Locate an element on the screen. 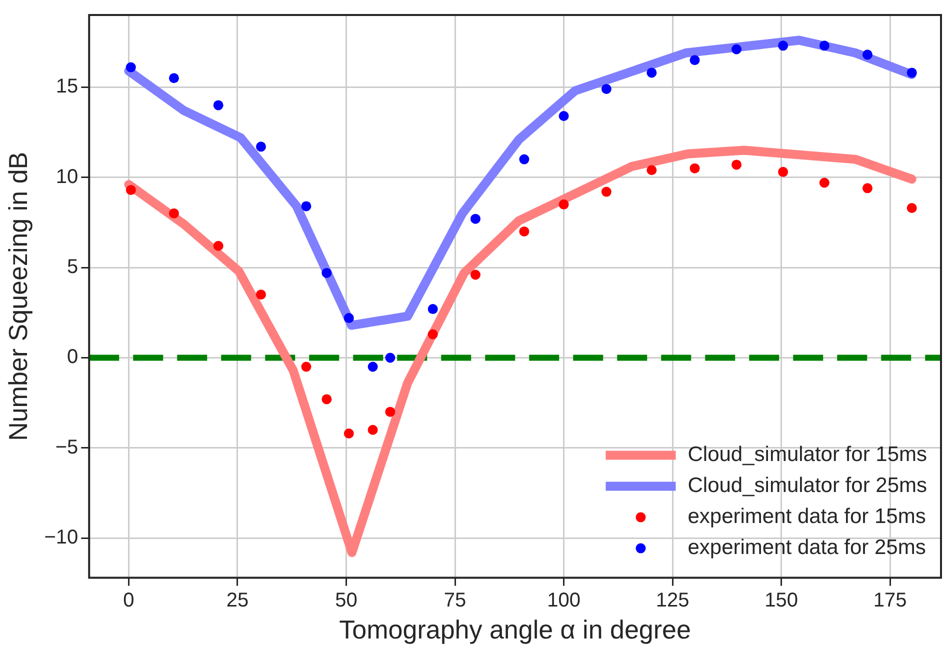 Image resolution: width=946 pixels, height=647 pixels. legend-label: experiment data for 25ms is located at coordinates (807, 548).